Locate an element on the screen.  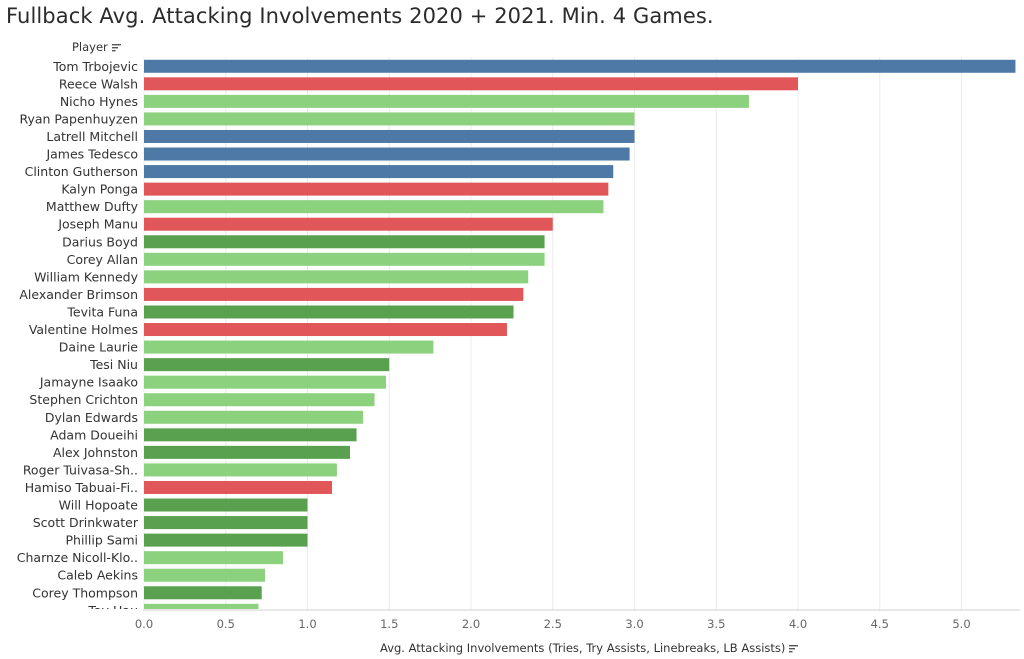
player-label: Alexander Brimson is located at coordinates (78, 294).